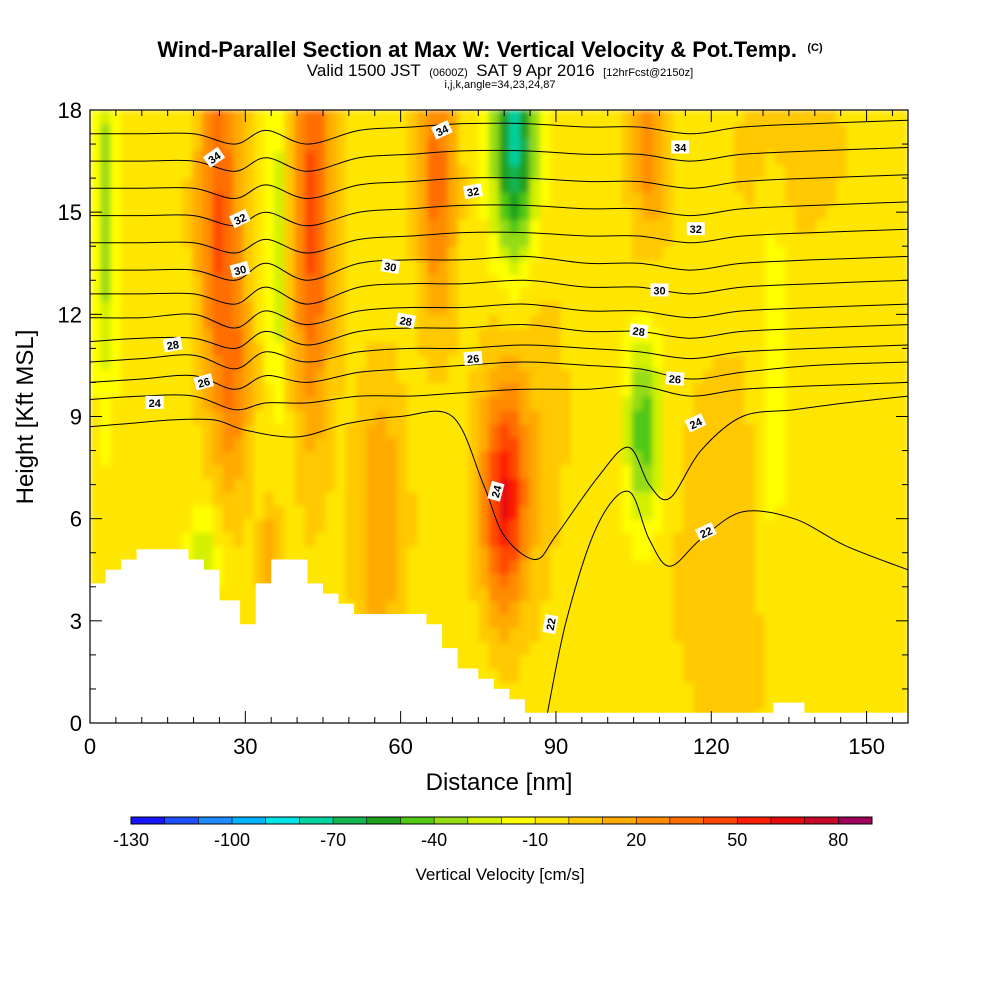 This screenshot has width=1000, height=1000. Describe the element at coordinates (659, 290) in the screenshot. I see `contour-label: 30` at that location.